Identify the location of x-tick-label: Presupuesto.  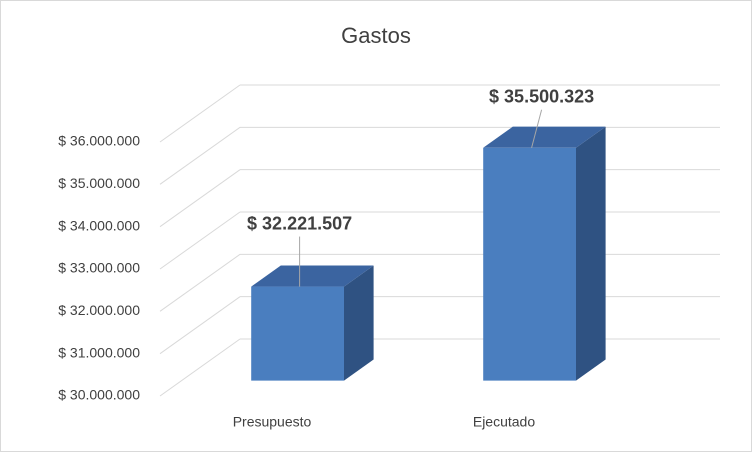
(272, 422).